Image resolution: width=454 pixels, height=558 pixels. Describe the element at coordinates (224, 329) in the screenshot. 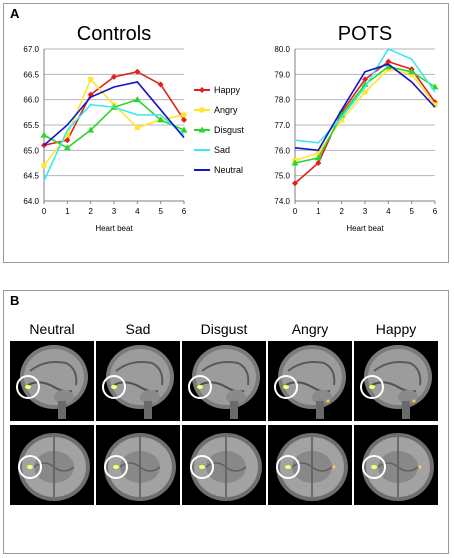

I see `condition-label-disgust: Disgust` at that location.